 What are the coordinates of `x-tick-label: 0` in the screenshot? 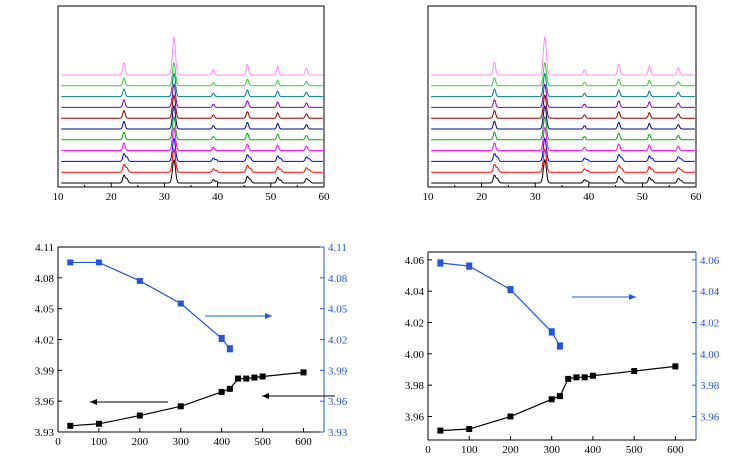 It's located at (428, 450).